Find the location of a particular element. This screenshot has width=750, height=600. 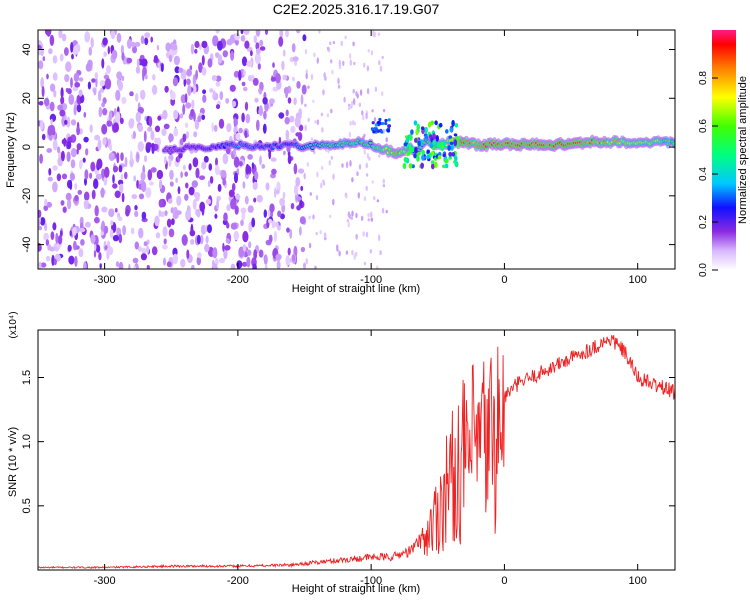

y-tick-label: 40 is located at coordinates (27, 49).